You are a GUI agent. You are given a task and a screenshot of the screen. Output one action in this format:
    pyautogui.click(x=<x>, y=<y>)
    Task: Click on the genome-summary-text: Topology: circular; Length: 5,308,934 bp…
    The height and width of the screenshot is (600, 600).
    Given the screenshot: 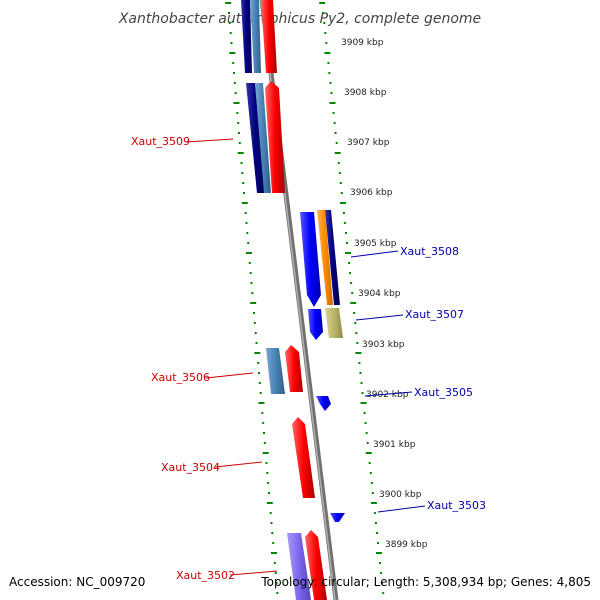 What is the action you would take?
    pyautogui.click(x=425, y=582)
    